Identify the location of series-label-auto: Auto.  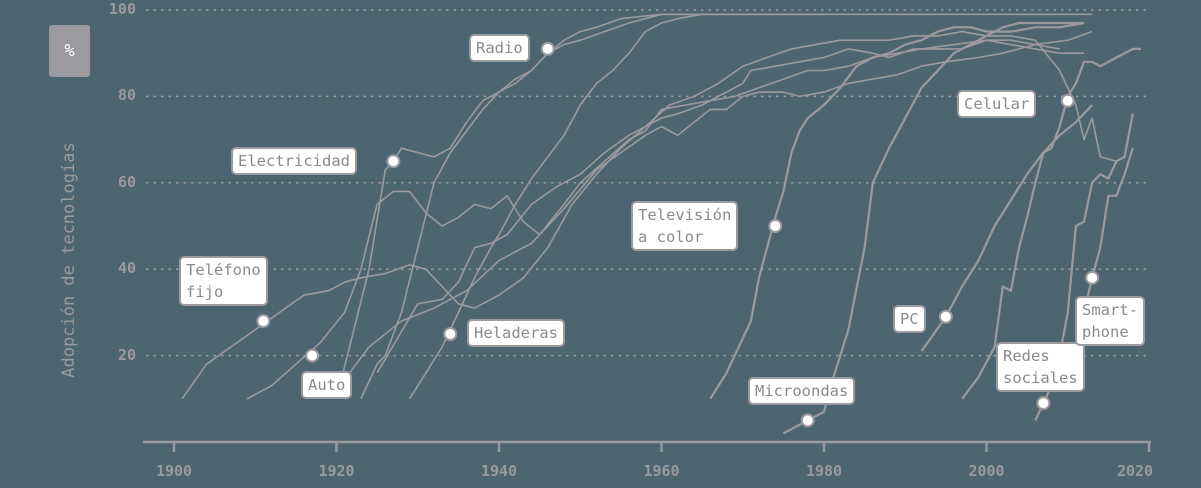
(327, 385).